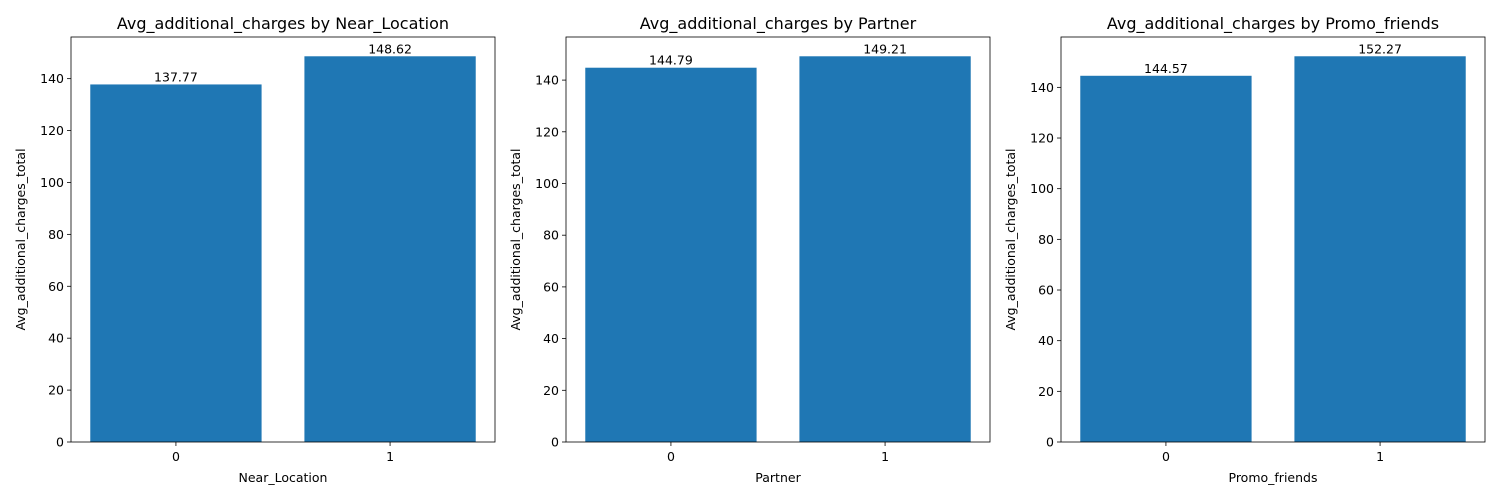 The width and height of the screenshot is (1500, 500). I want to click on data-label: 144.79, so click(671, 60).